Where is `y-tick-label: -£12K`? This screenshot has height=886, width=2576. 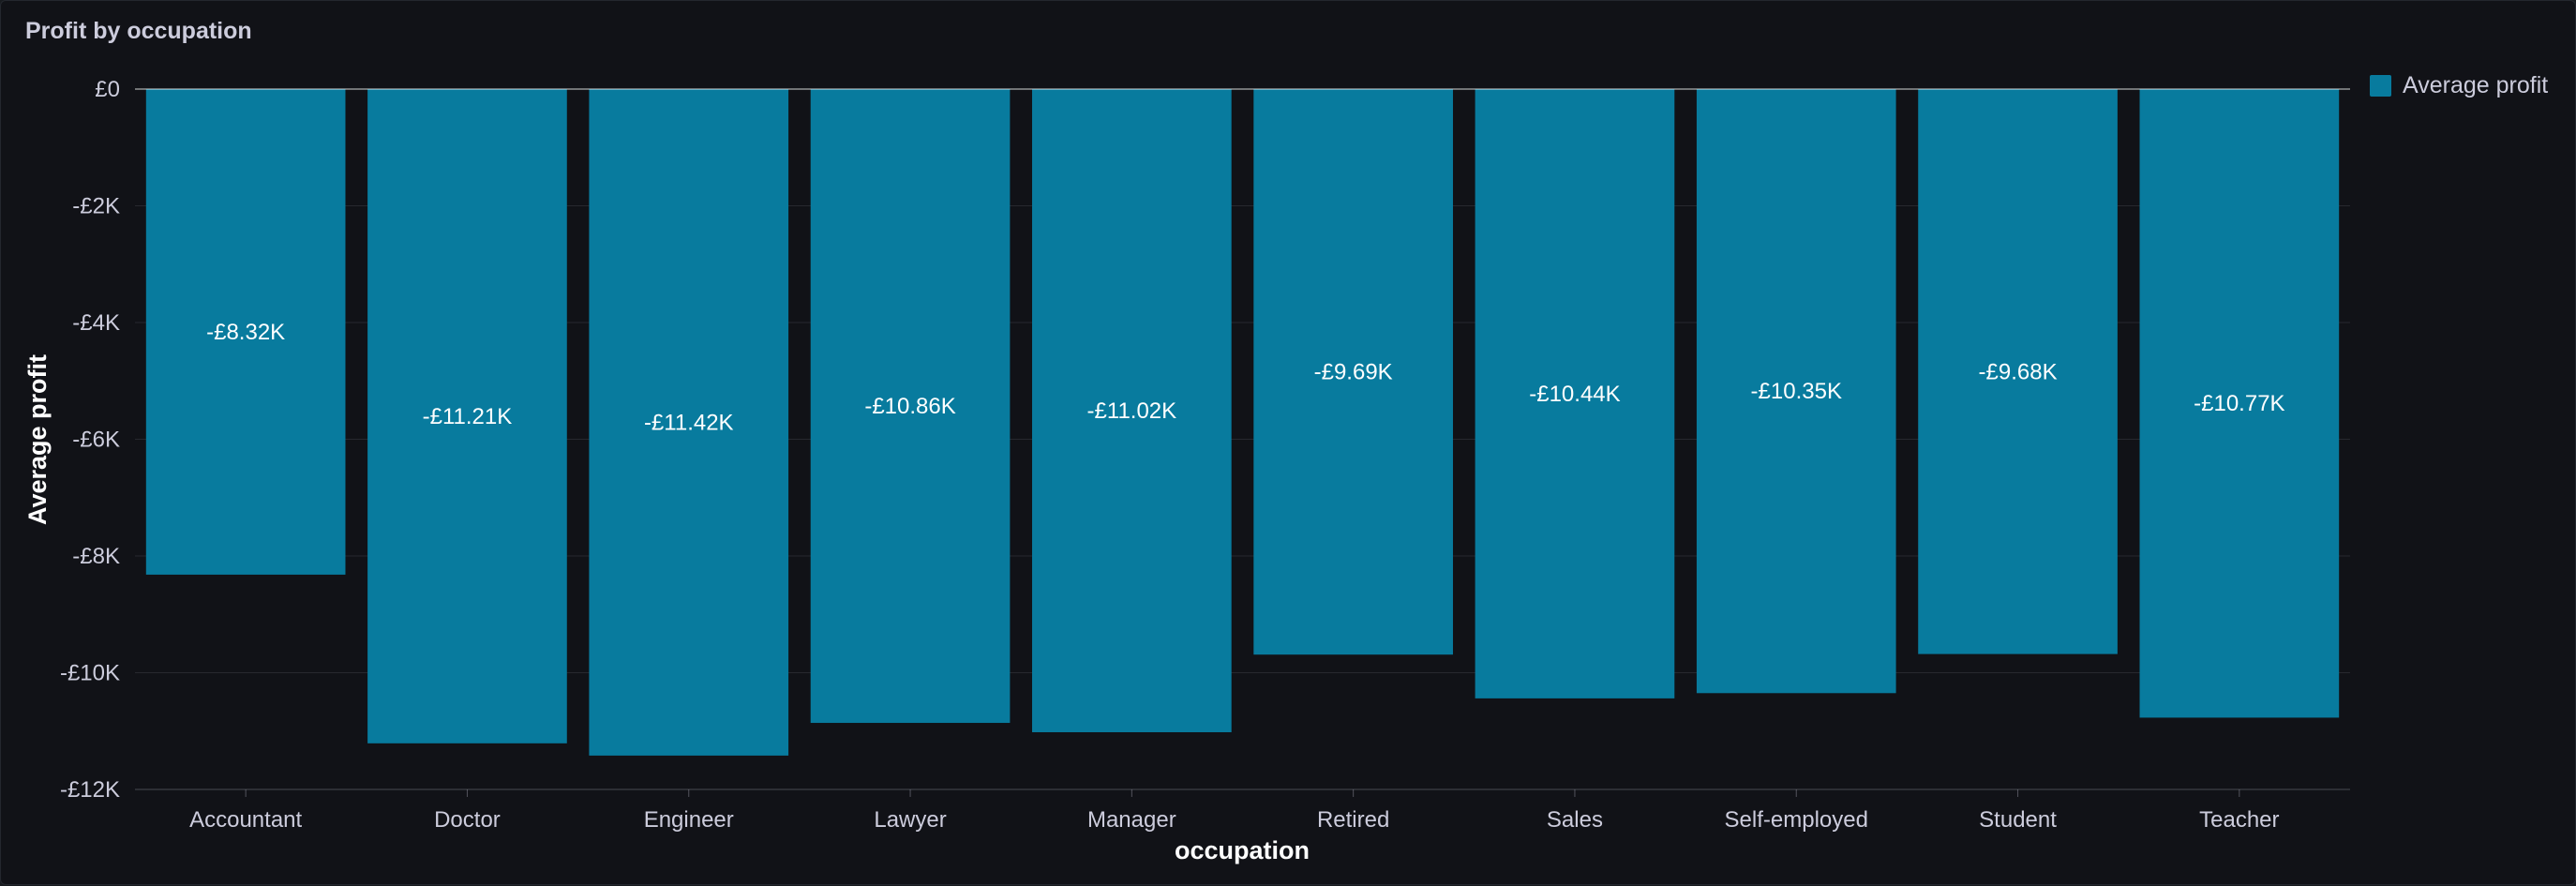
y-tick-label: -£12K is located at coordinates (90, 790).